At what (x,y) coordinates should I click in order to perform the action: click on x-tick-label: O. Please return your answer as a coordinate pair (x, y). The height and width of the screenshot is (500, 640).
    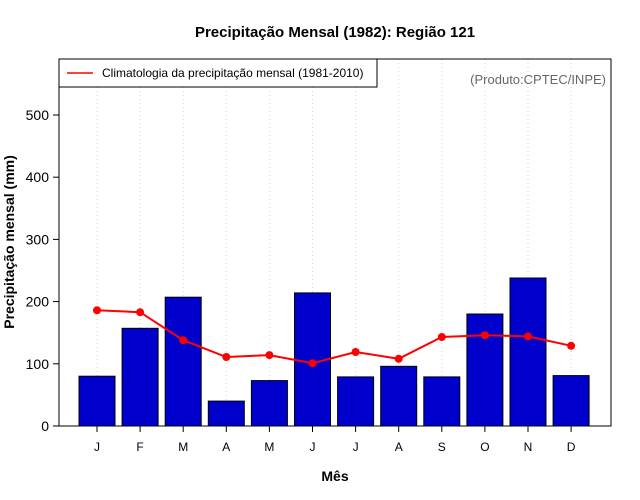
    Looking at the image, I should click on (484, 447).